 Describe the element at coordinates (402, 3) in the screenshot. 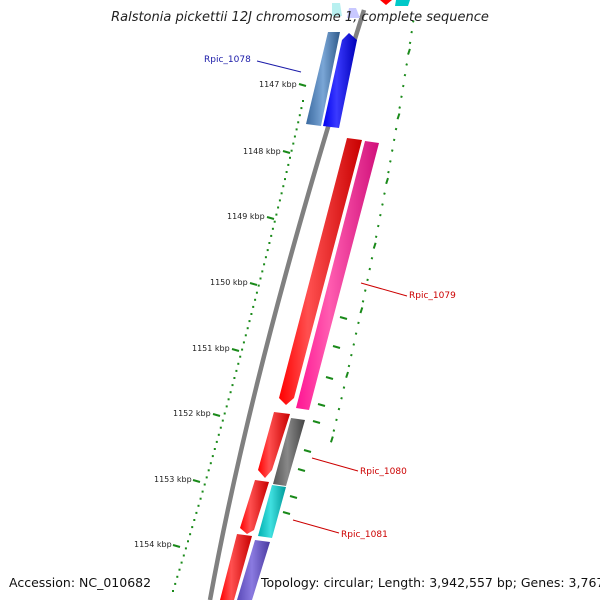

I see `gene-feature-top-teal` at that location.